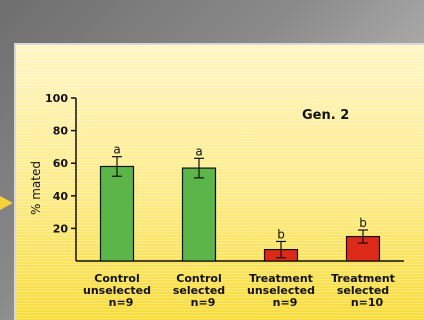 This screenshot has height=320, width=424. I want to click on y-tick-label: 60, so click(61, 163).